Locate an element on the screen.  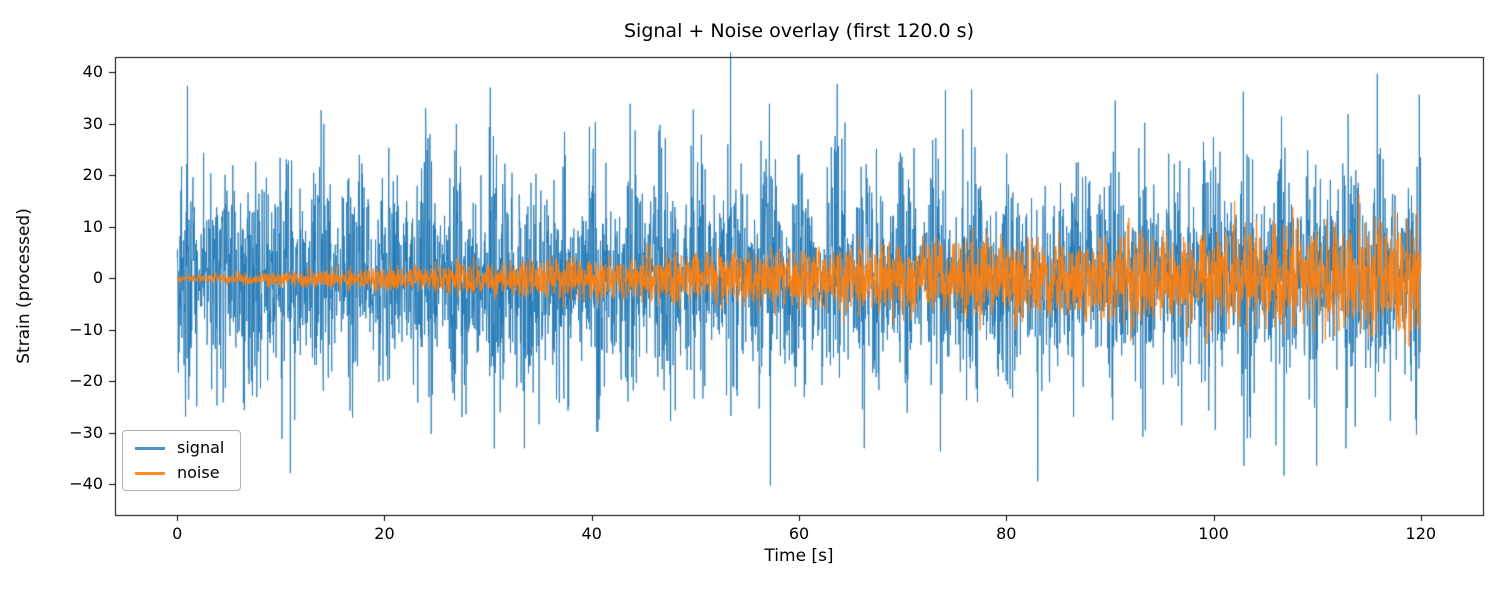
x-tick-label: 40 is located at coordinates (591, 533).